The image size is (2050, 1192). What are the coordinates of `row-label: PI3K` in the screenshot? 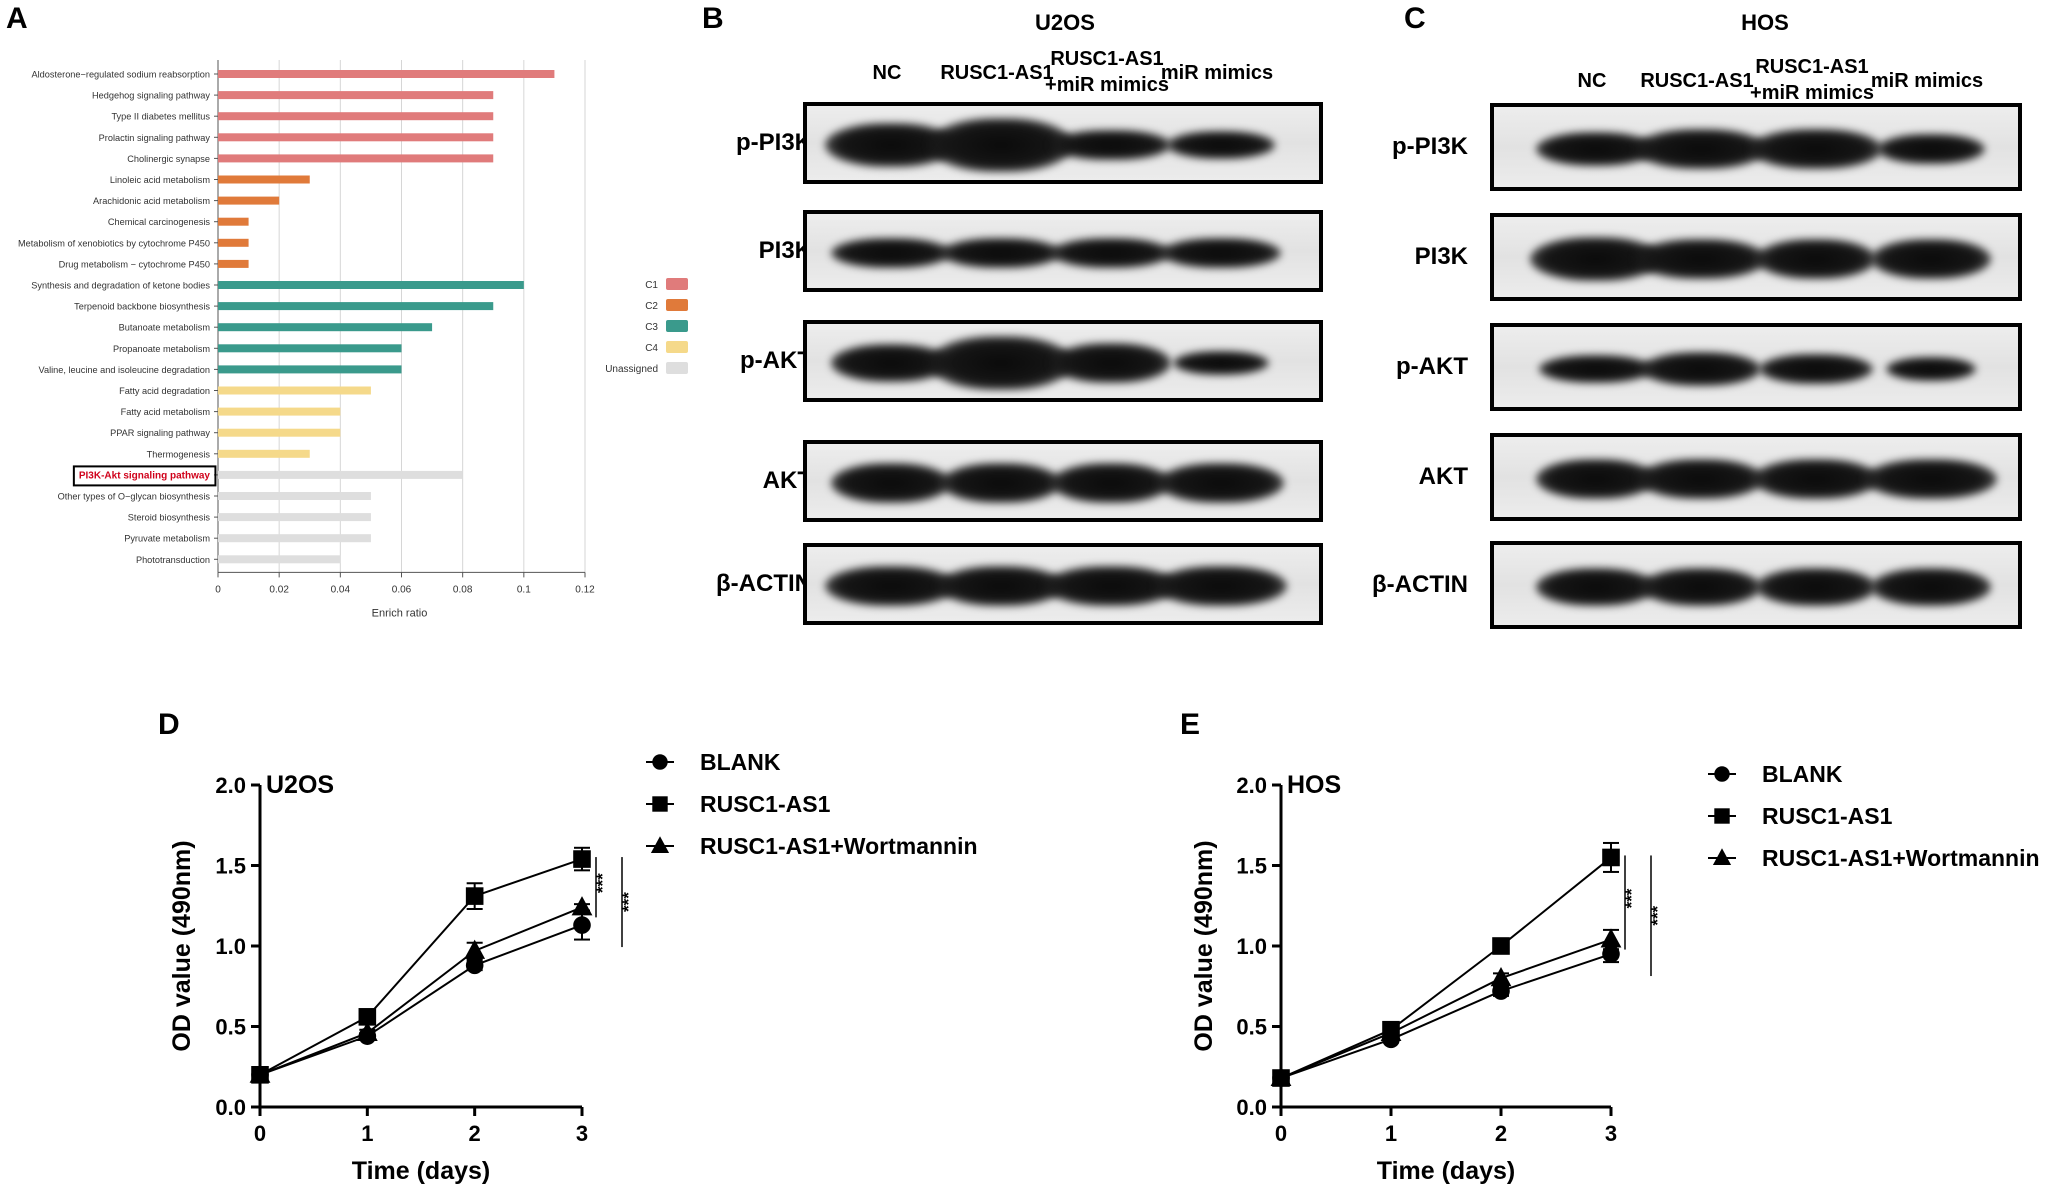 It's located at (785, 250).